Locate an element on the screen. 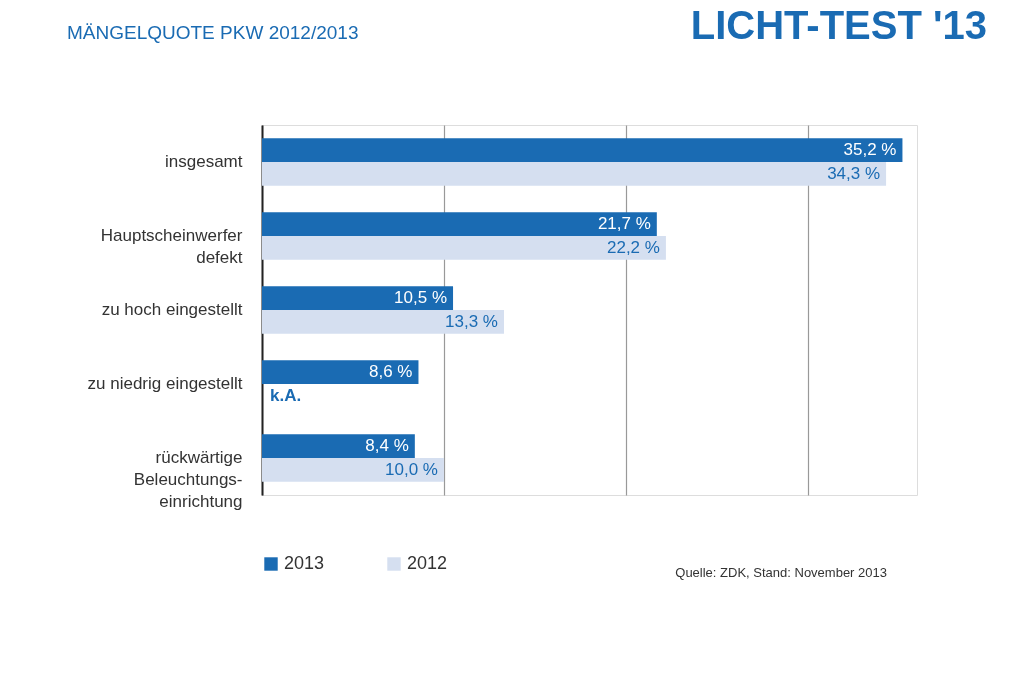 The height and width of the screenshot is (682, 1023). y-tick-label: Hauptscheinwerfer defekt is located at coordinates (171, 246).